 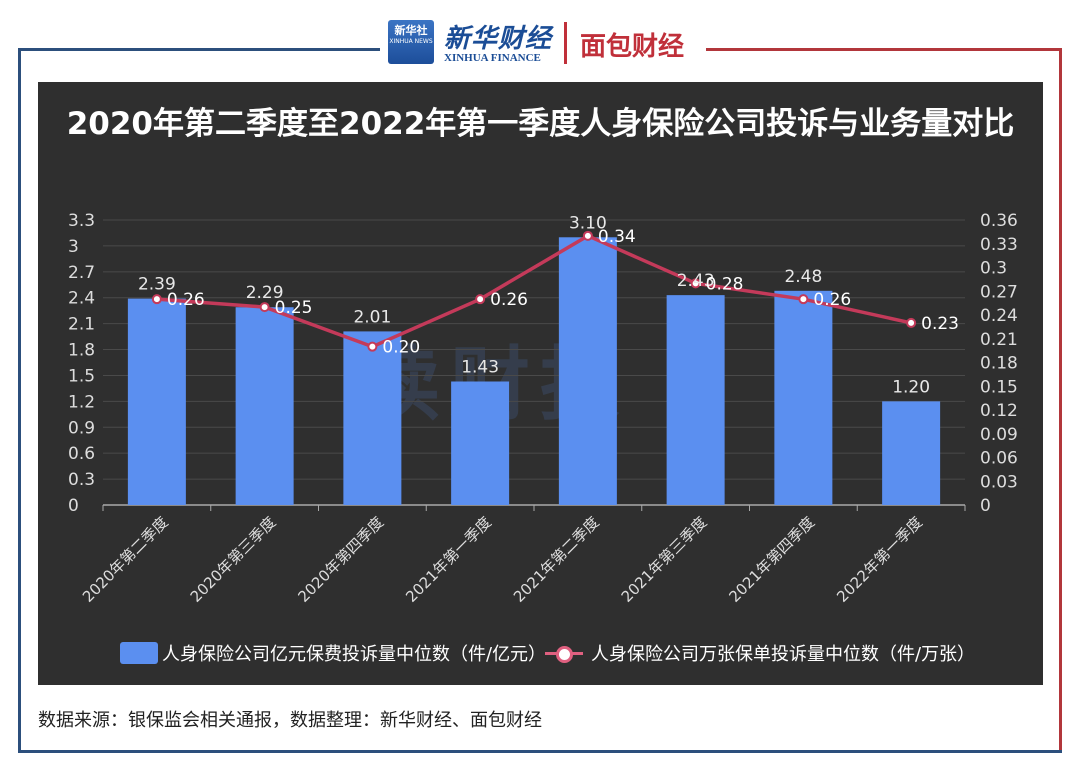 I want to click on y-left-tick-label: 0, so click(x=73, y=506).